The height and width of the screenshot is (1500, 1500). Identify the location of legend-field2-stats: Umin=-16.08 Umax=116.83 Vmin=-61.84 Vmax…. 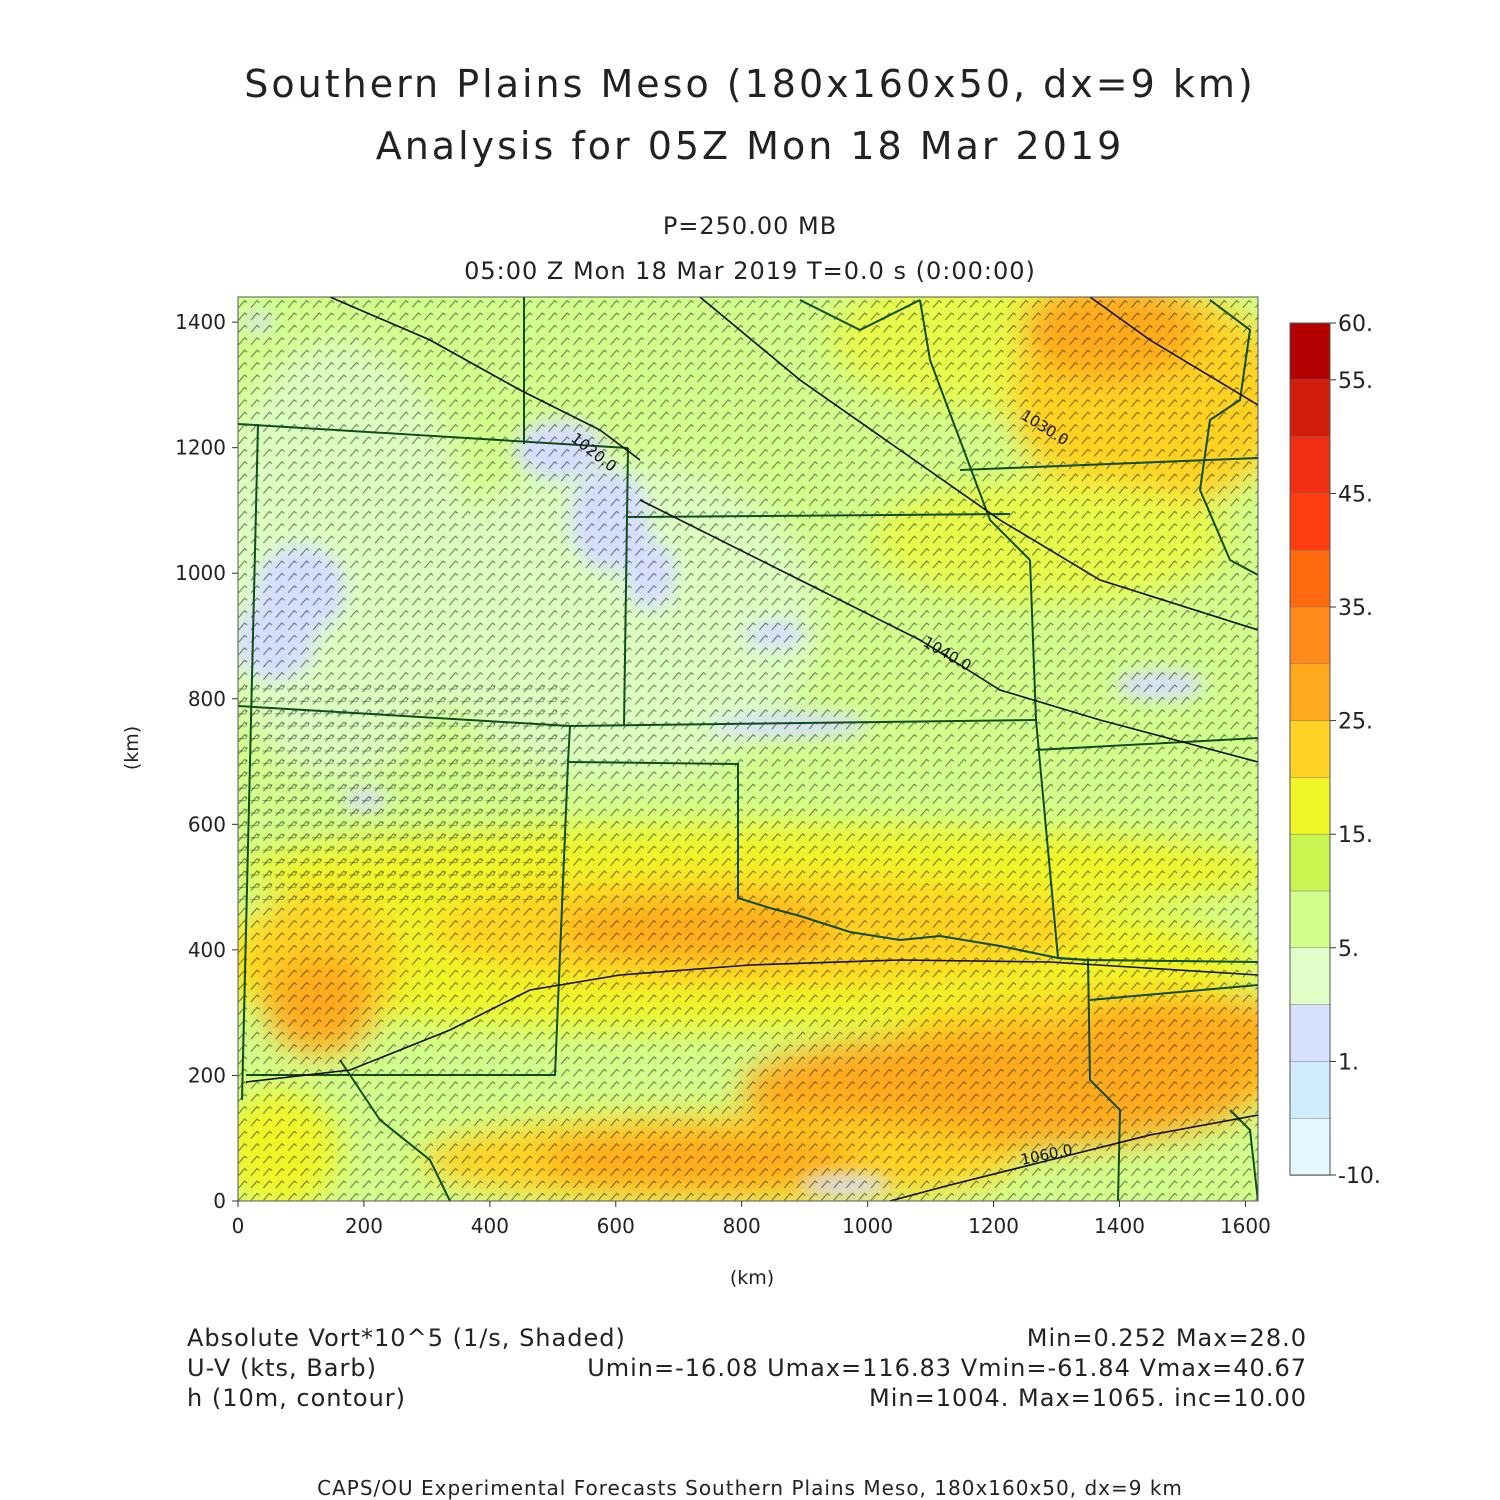
(947, 1368).